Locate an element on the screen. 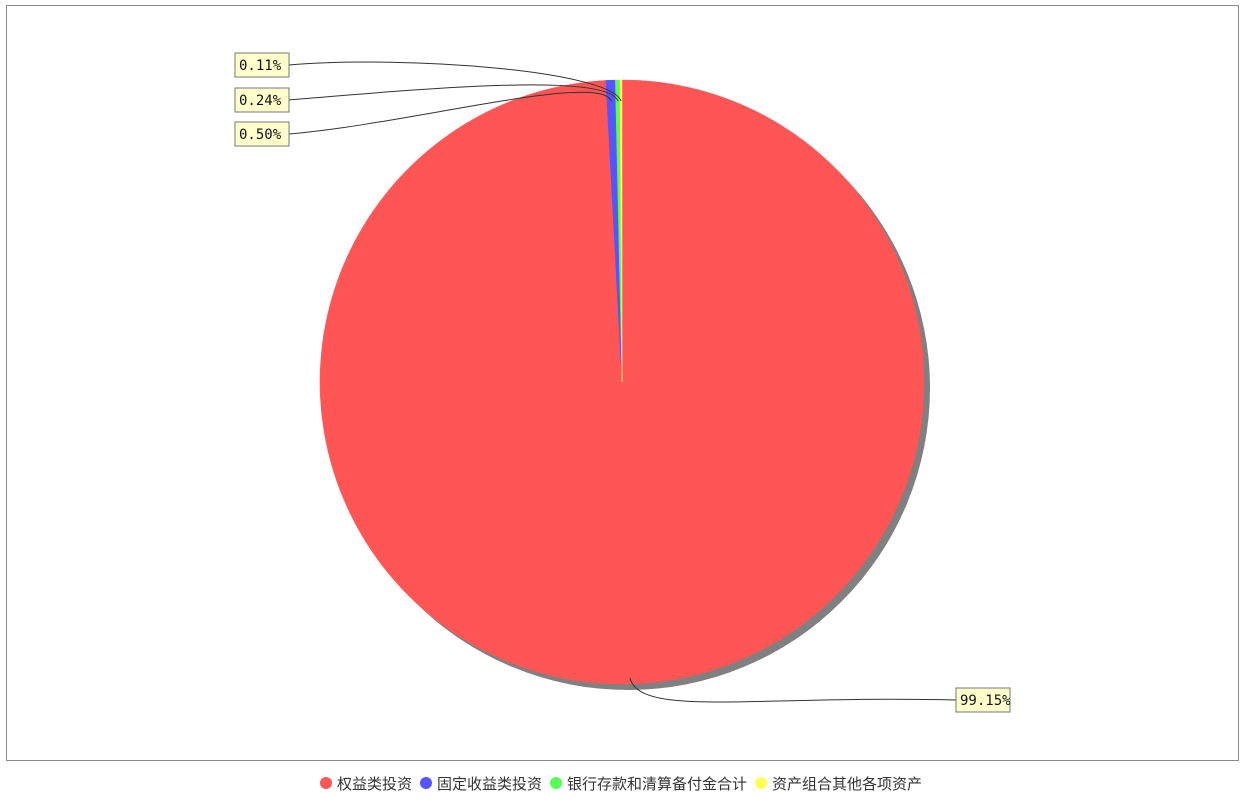  legend-item-equity: 权益类投资 is located at coordinates (365, 783).